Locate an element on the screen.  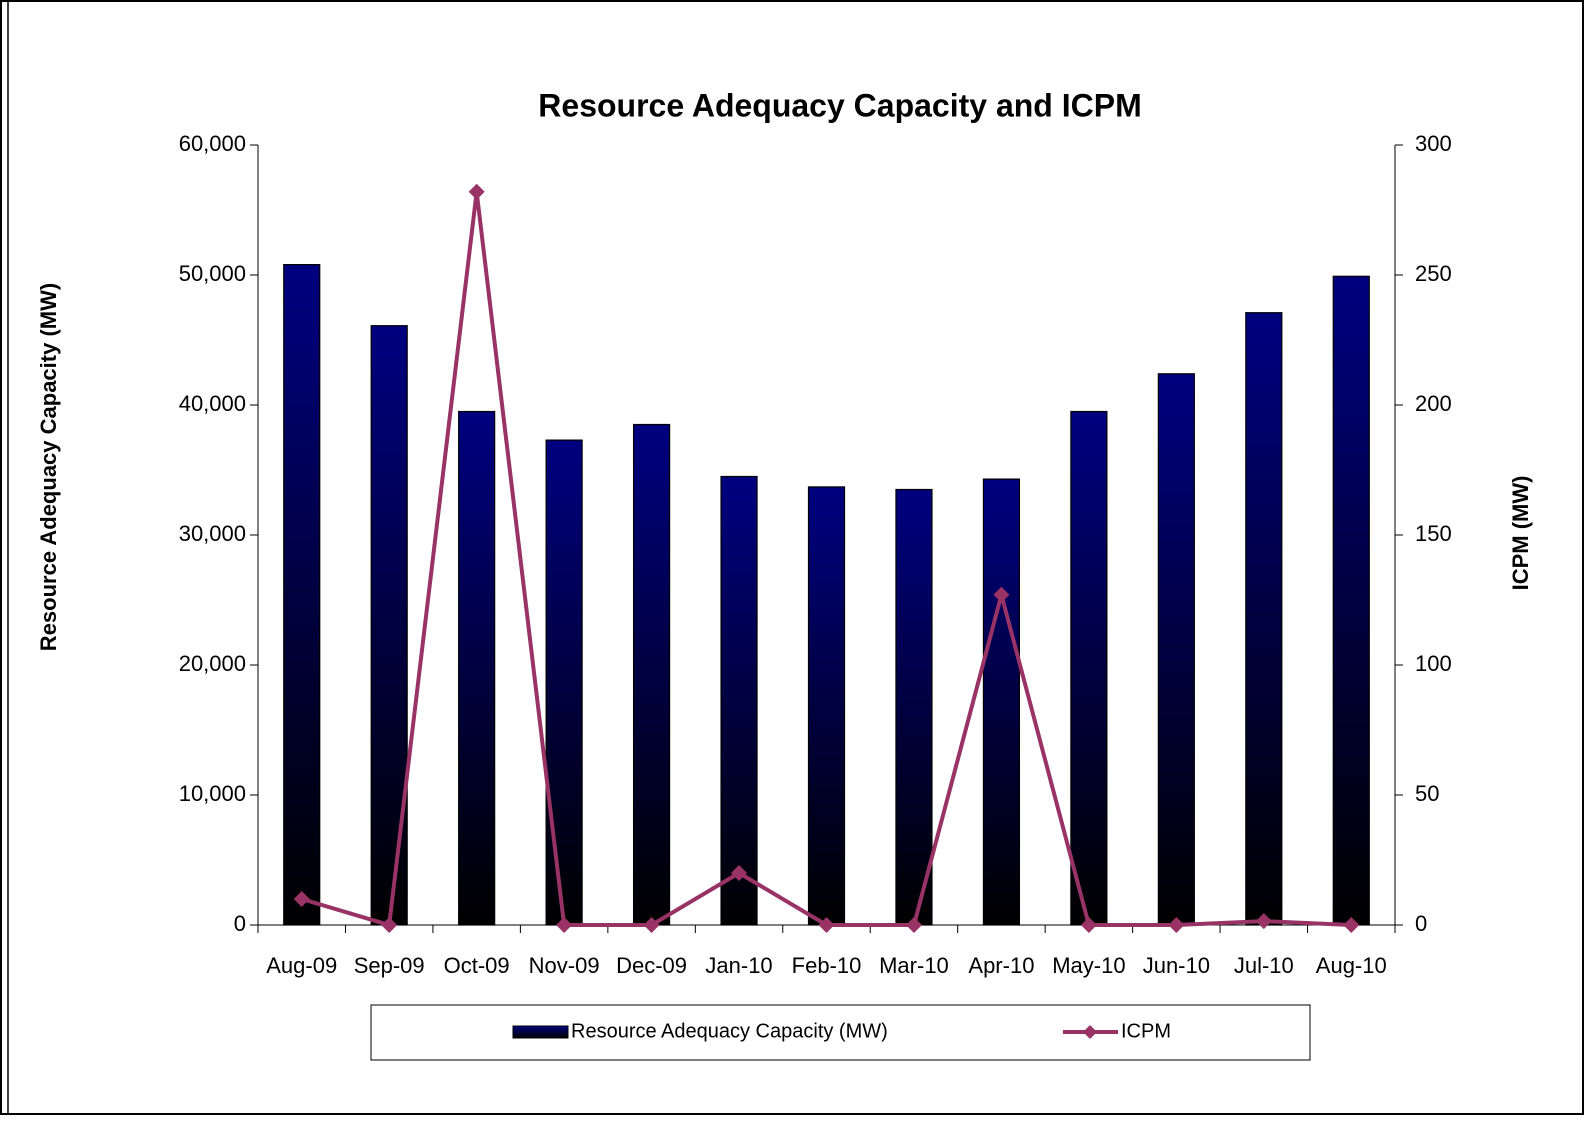
x-tick-label: Sep-09 is located at coordinates (389, 965).